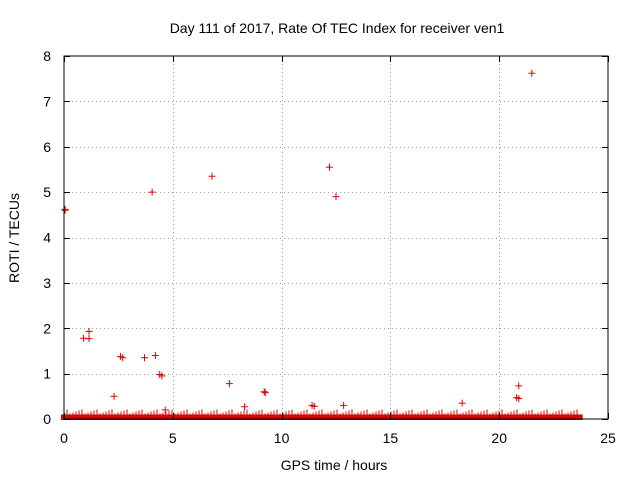 This screenshot has width=640, height=480. What do you see at coordinates (173, 438) in the screenshot?
I see `x-tick-label: 5` at bounding box center [173, 438].